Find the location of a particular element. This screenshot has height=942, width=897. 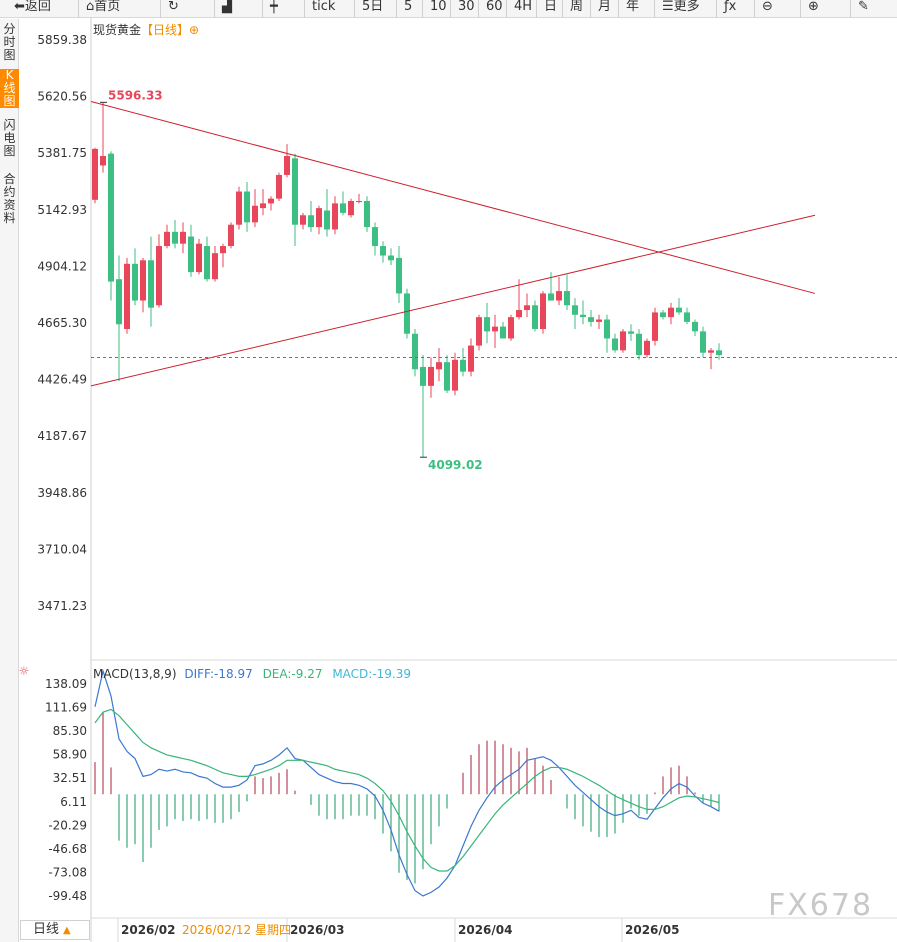

toolbar-item-label: 返回 is located at coordinates (37, 7).